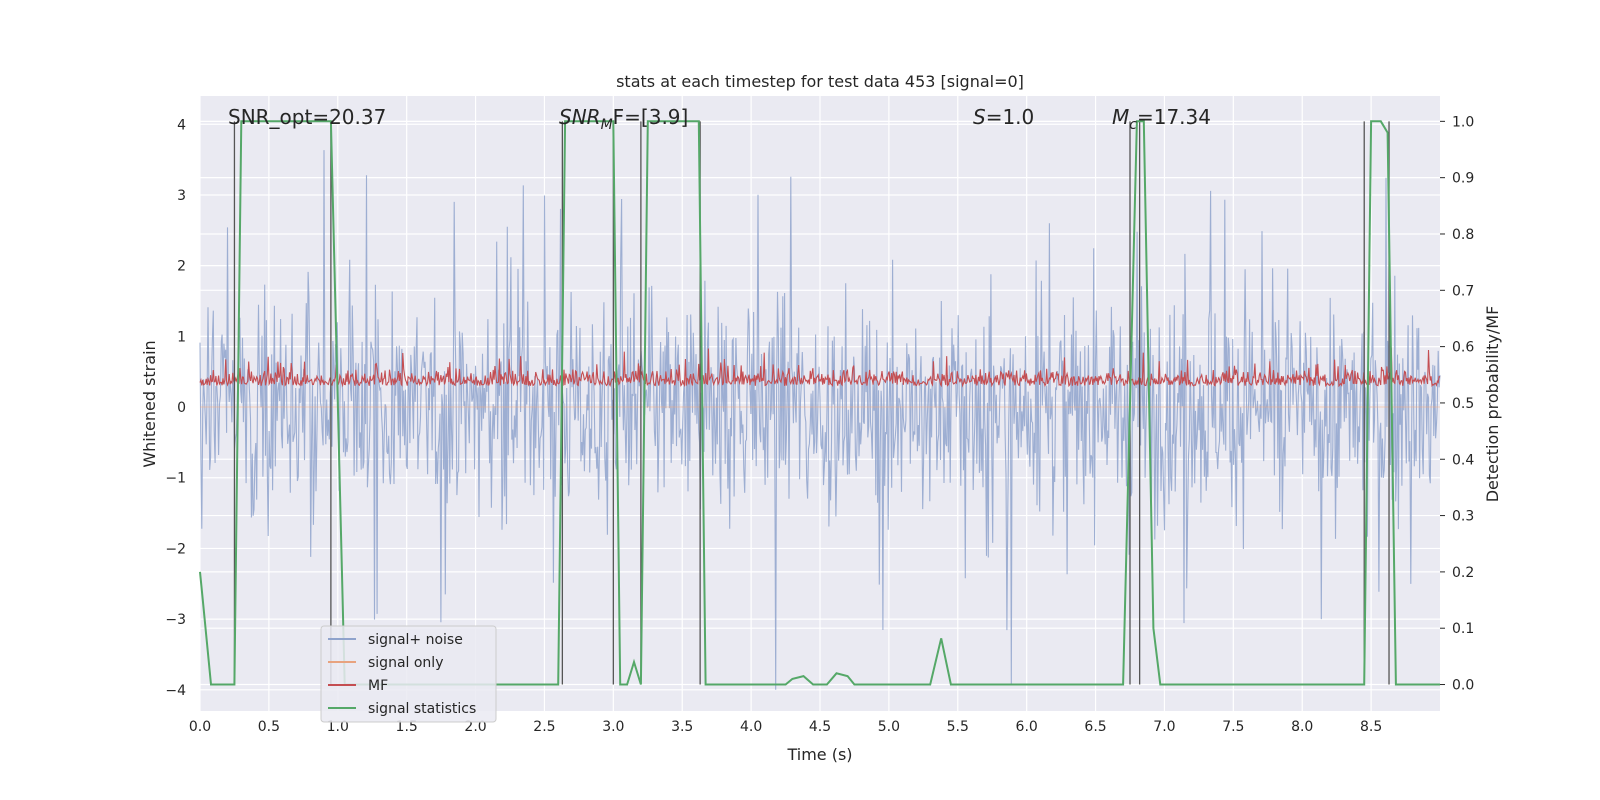 This screenshot has width=1600, height=800. I want to click on y-tick-label: −2, so click(175, 549).